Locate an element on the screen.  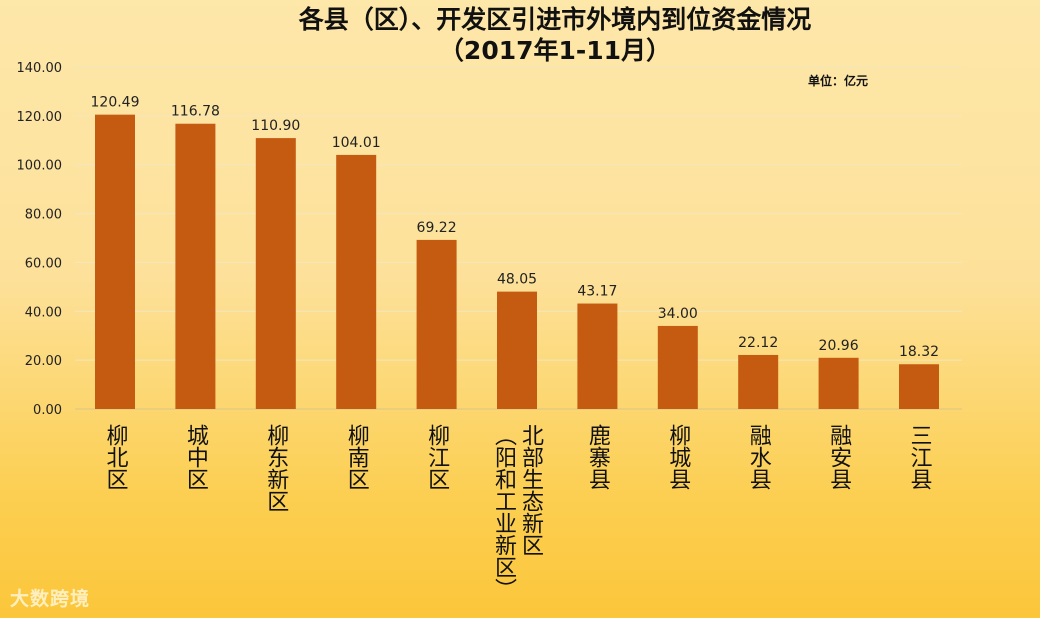
data-label: 20.96 is located at coordinates (839, 346).